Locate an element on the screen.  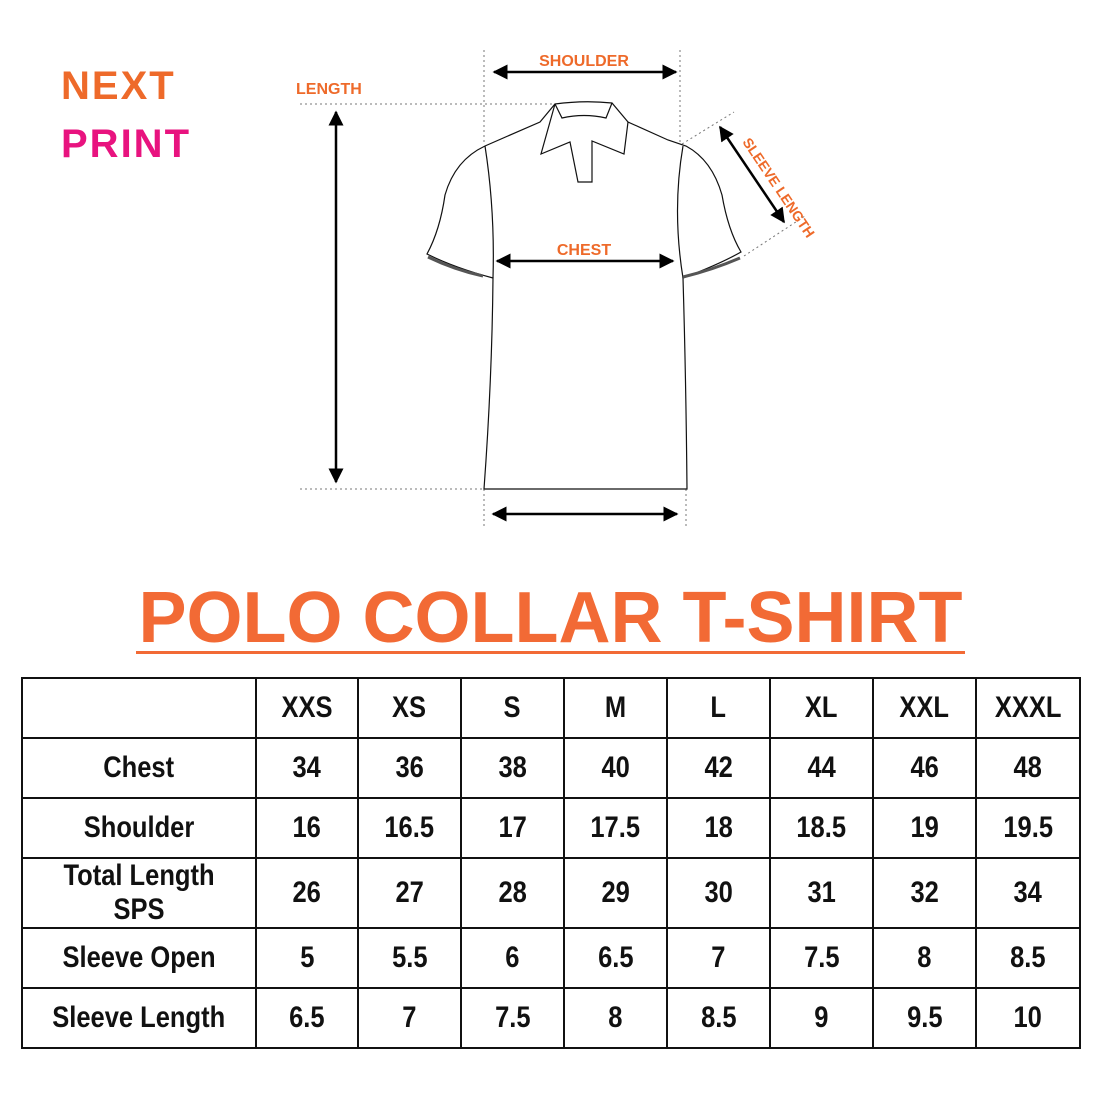
value: 9 is located at coordinates (821, 1017).